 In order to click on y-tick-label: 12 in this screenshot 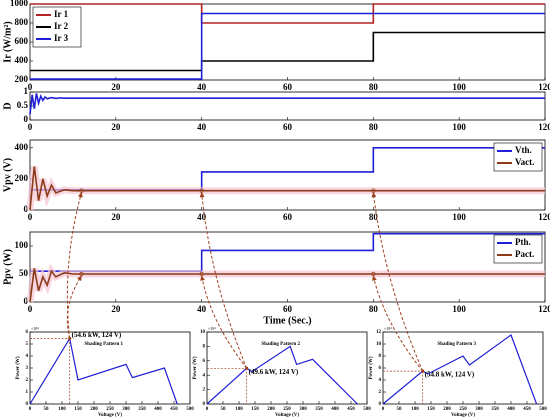, I will do `click(379, 332)`.